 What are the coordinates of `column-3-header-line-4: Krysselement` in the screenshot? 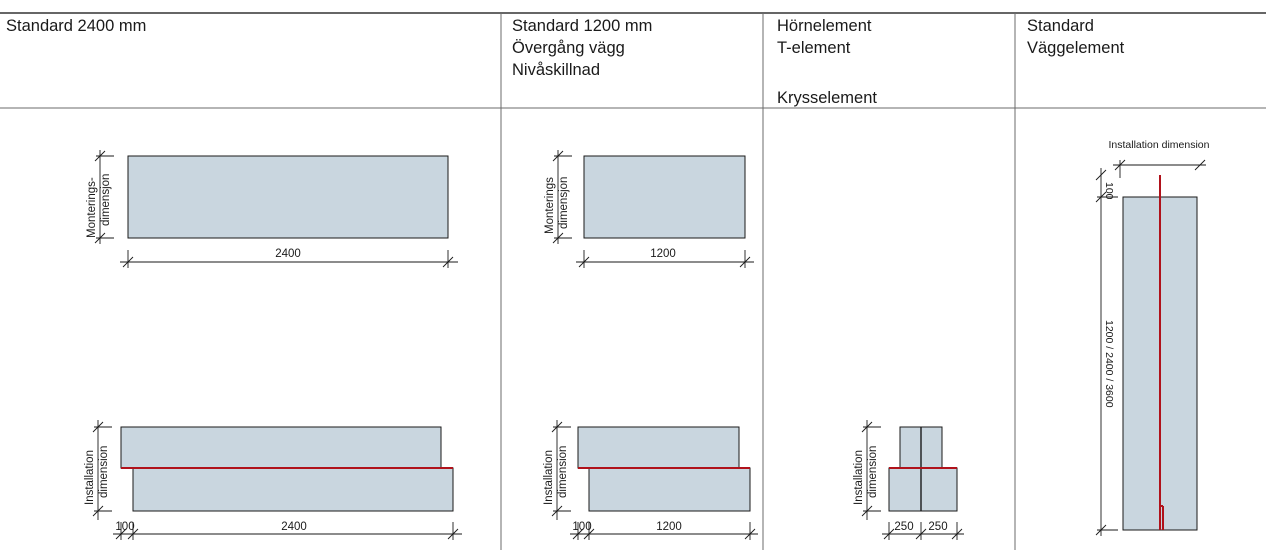 It's located at (827, 98).